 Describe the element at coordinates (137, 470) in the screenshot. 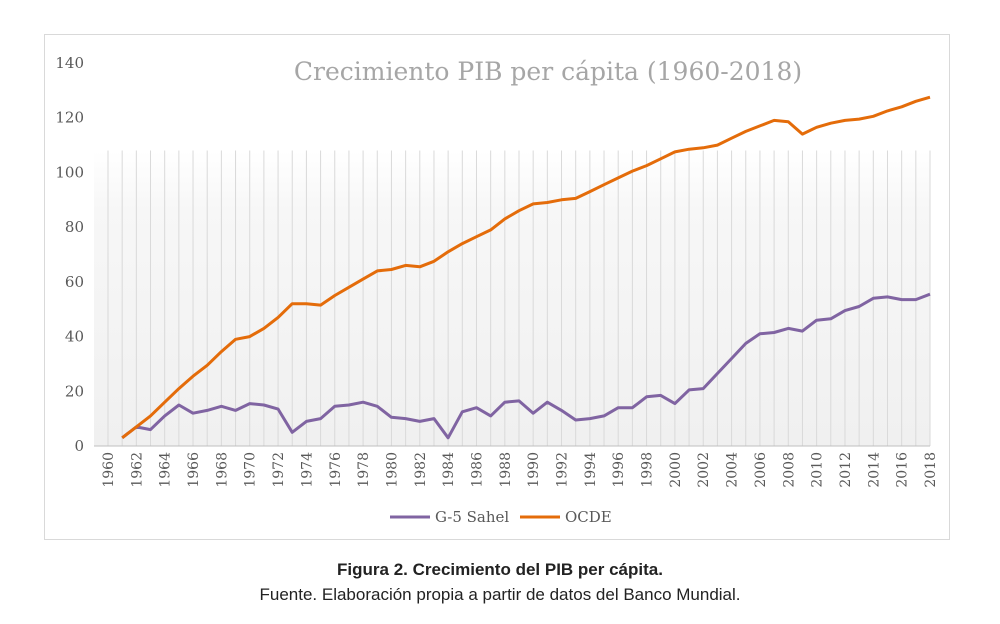

I see `x-tick-label: 1962` at that location.